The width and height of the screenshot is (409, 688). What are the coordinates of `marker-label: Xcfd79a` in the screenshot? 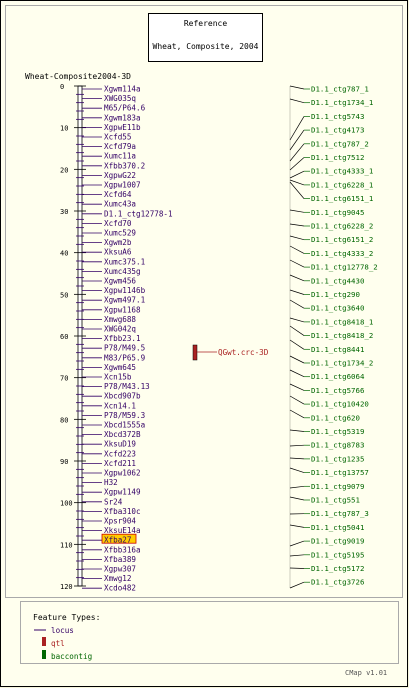 It's located at (120, 146).